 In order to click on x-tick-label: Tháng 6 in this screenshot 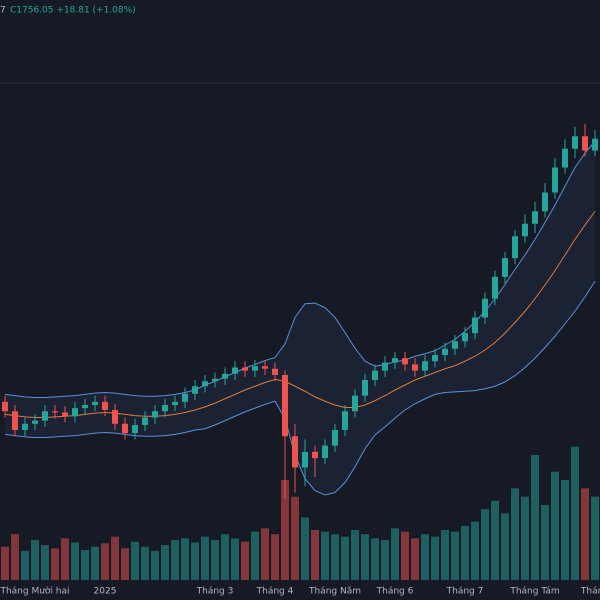, I will do `click(395, 592)`.